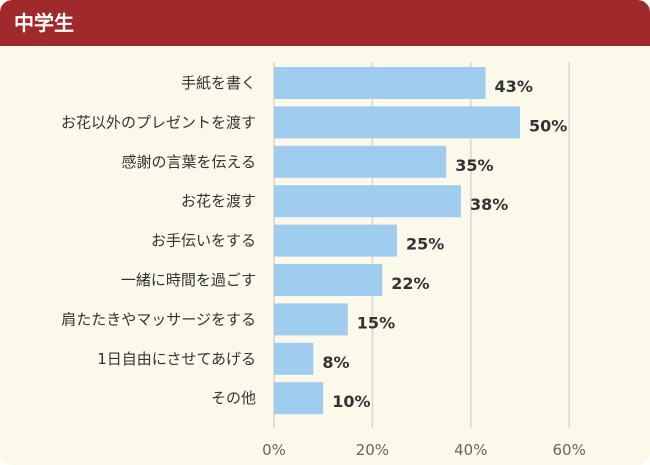 This screenshot has width=650, height=465. I want to click on x-tick-label-2: 40%, so click(470, 450).